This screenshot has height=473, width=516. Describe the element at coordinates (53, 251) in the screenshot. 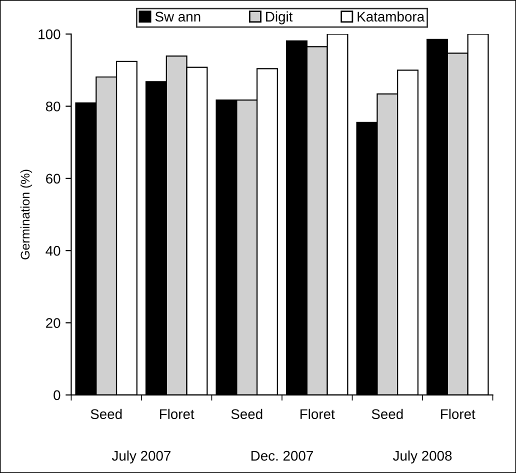

I see `y-tick-label: 40` at that location.